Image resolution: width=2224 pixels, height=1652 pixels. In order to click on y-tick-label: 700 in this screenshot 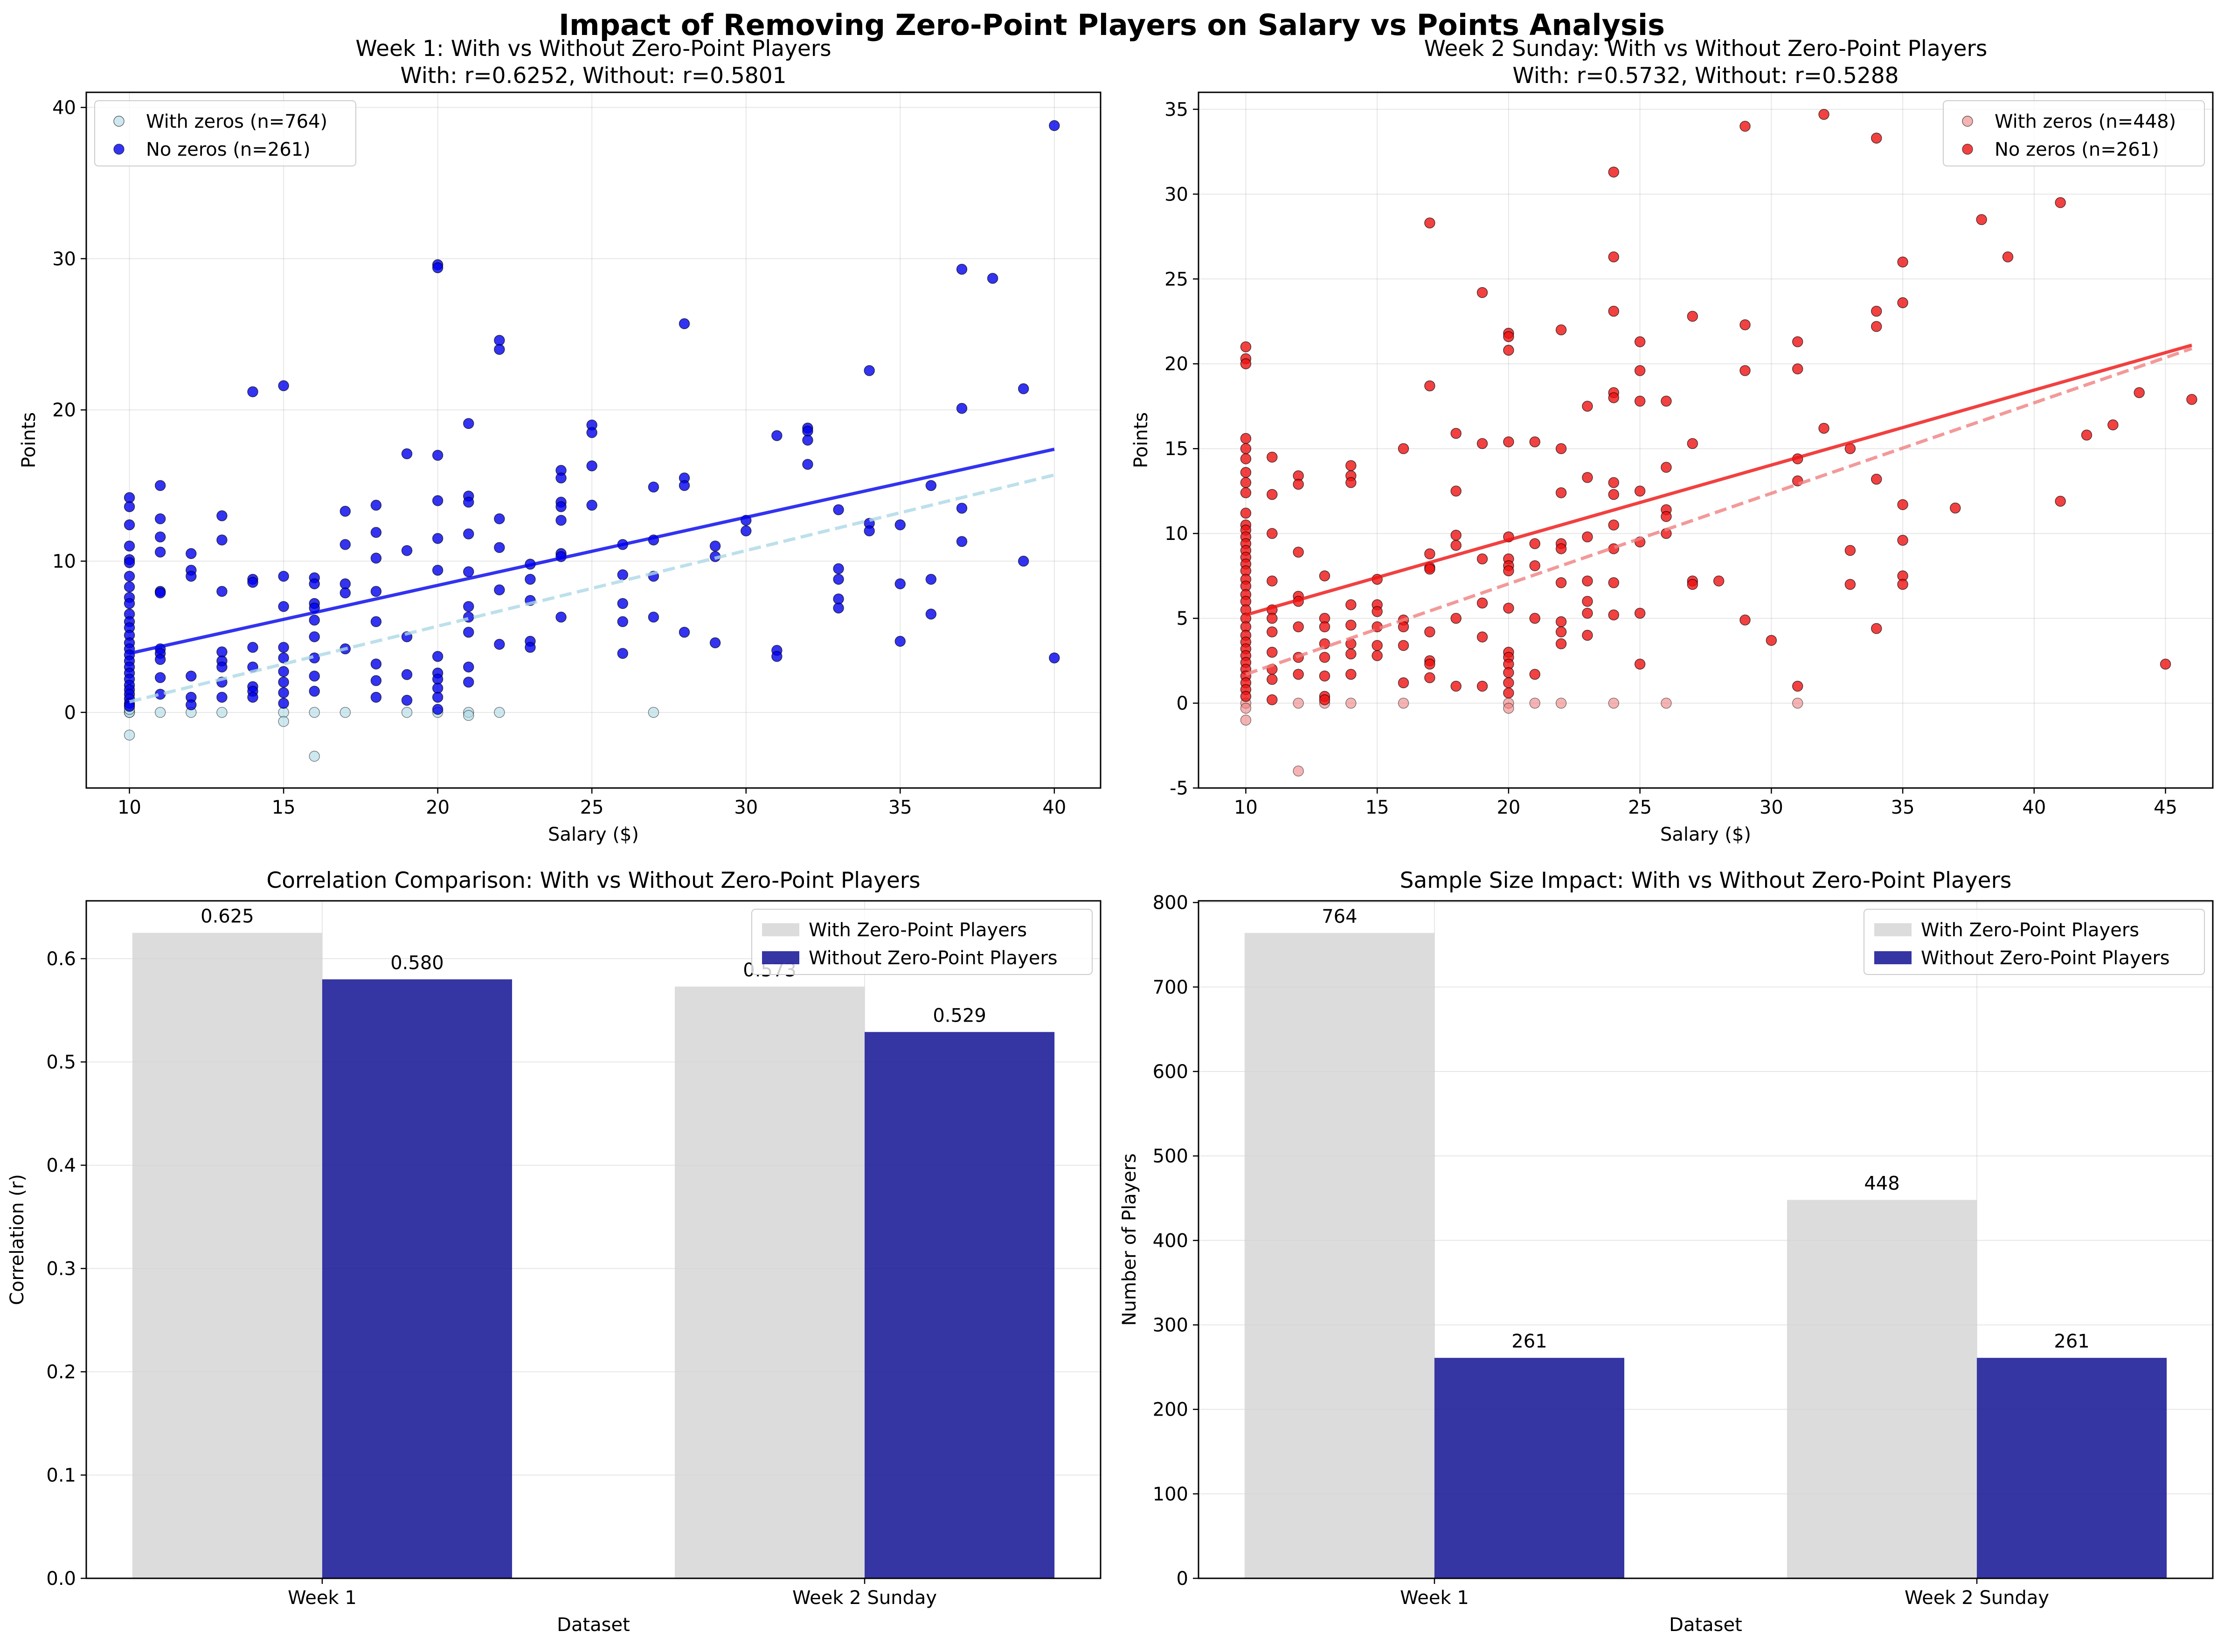, I will do `click(1170, 988)`.